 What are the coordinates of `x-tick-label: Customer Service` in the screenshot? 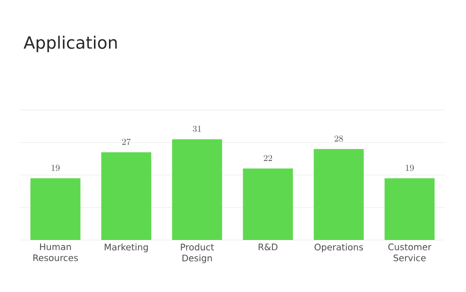 It's located at (410, 253).